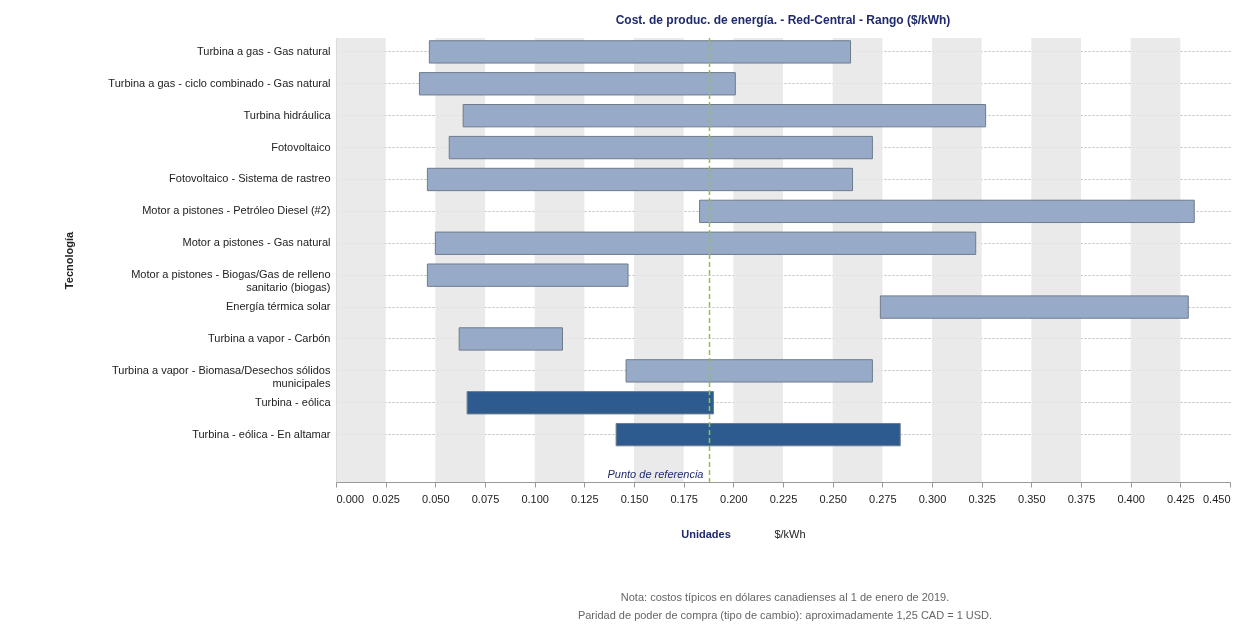  I want to click on x-tick-label: 0.425, so click(1181, 498).